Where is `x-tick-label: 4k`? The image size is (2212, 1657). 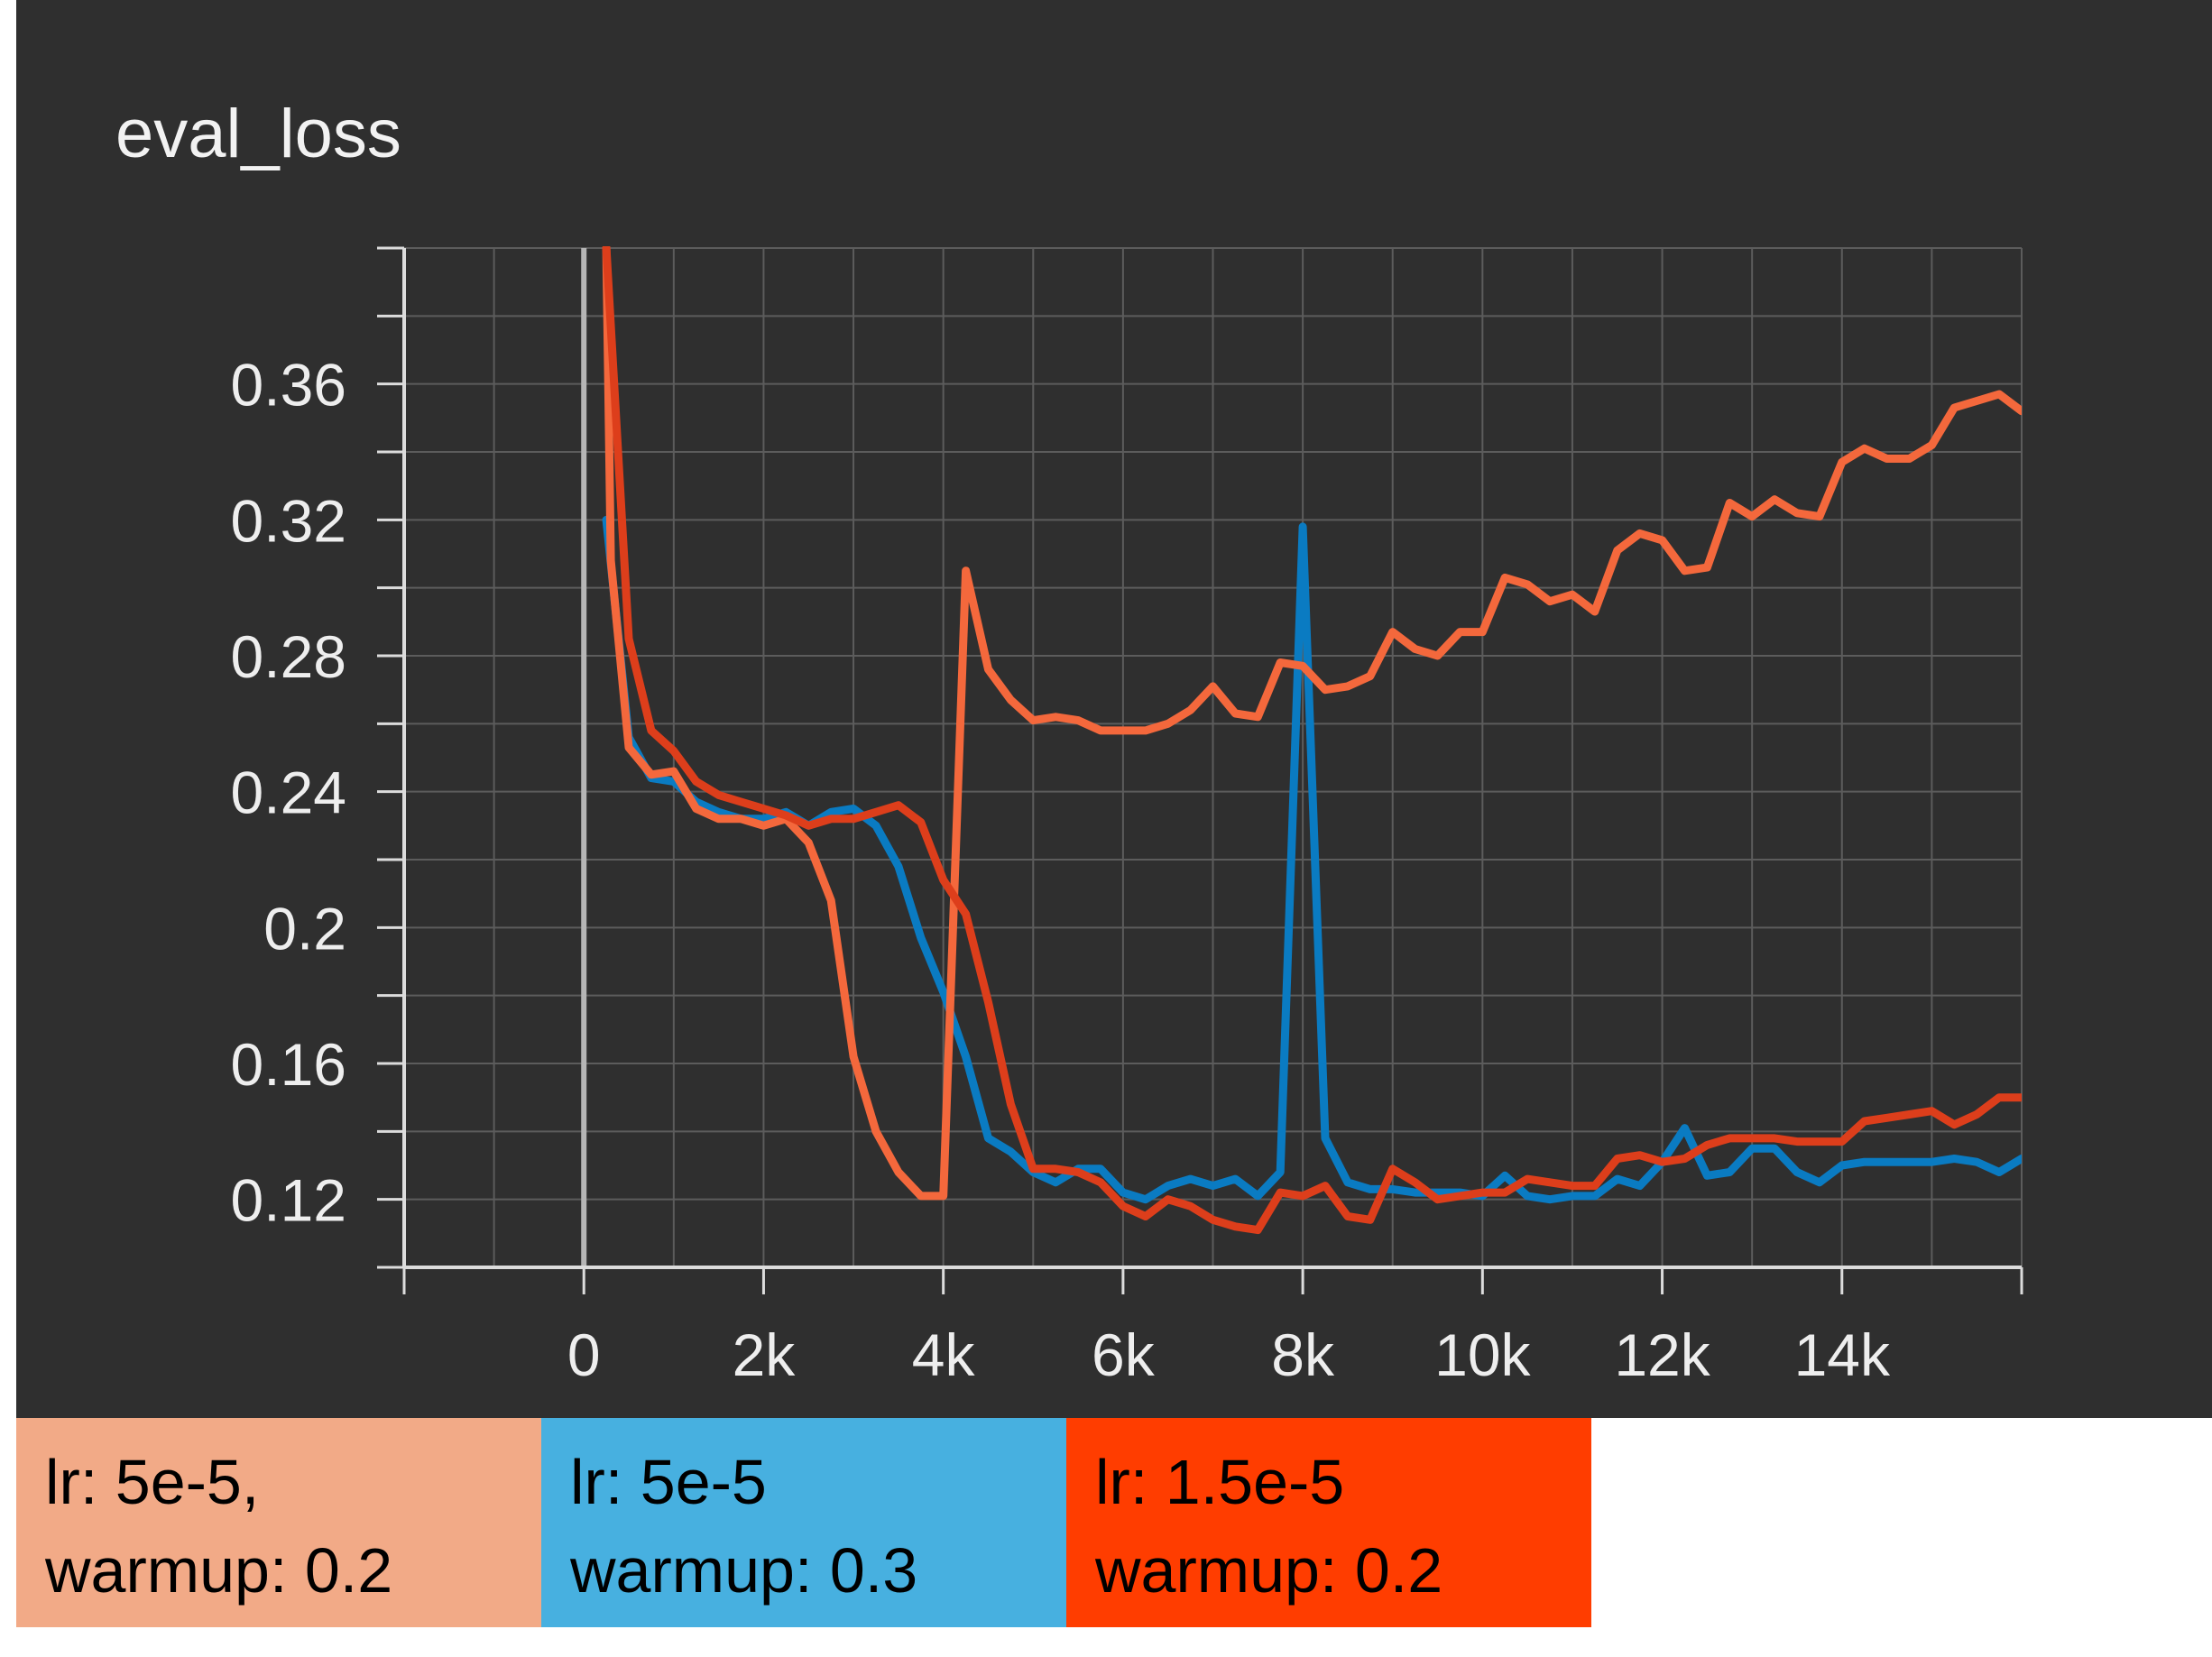
x-tick-label: 4k is located at coordinates (944, 1354).